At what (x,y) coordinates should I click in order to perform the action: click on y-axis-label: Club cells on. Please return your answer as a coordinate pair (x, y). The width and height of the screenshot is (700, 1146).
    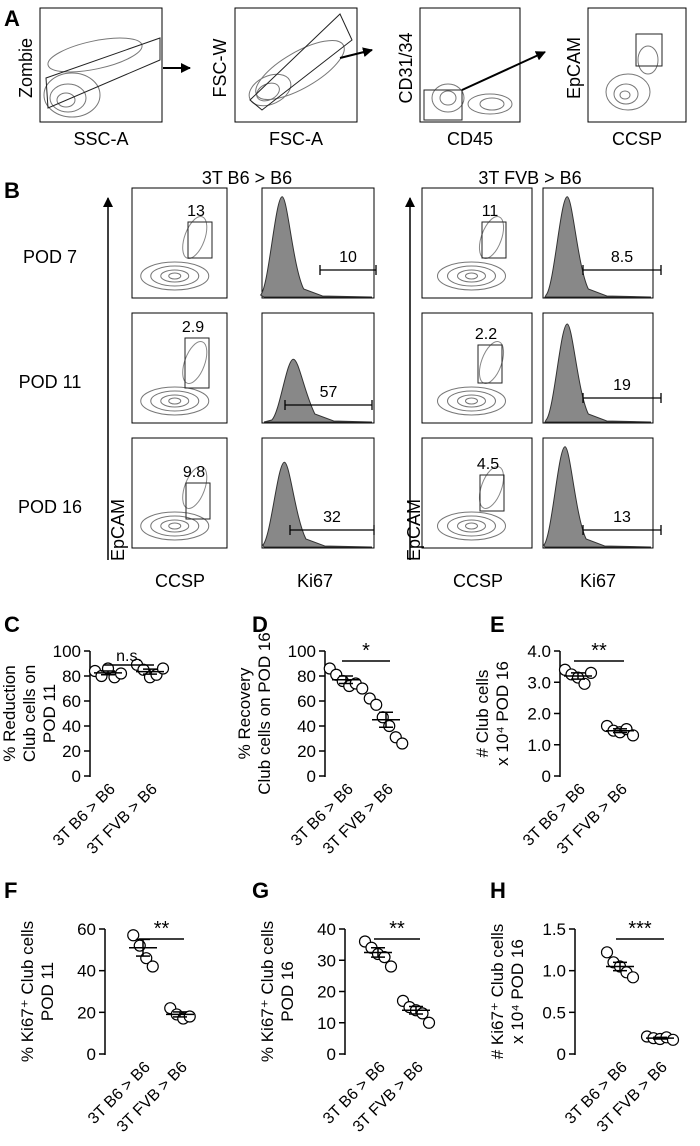
    Looking at the image, I should click on (29, 713).